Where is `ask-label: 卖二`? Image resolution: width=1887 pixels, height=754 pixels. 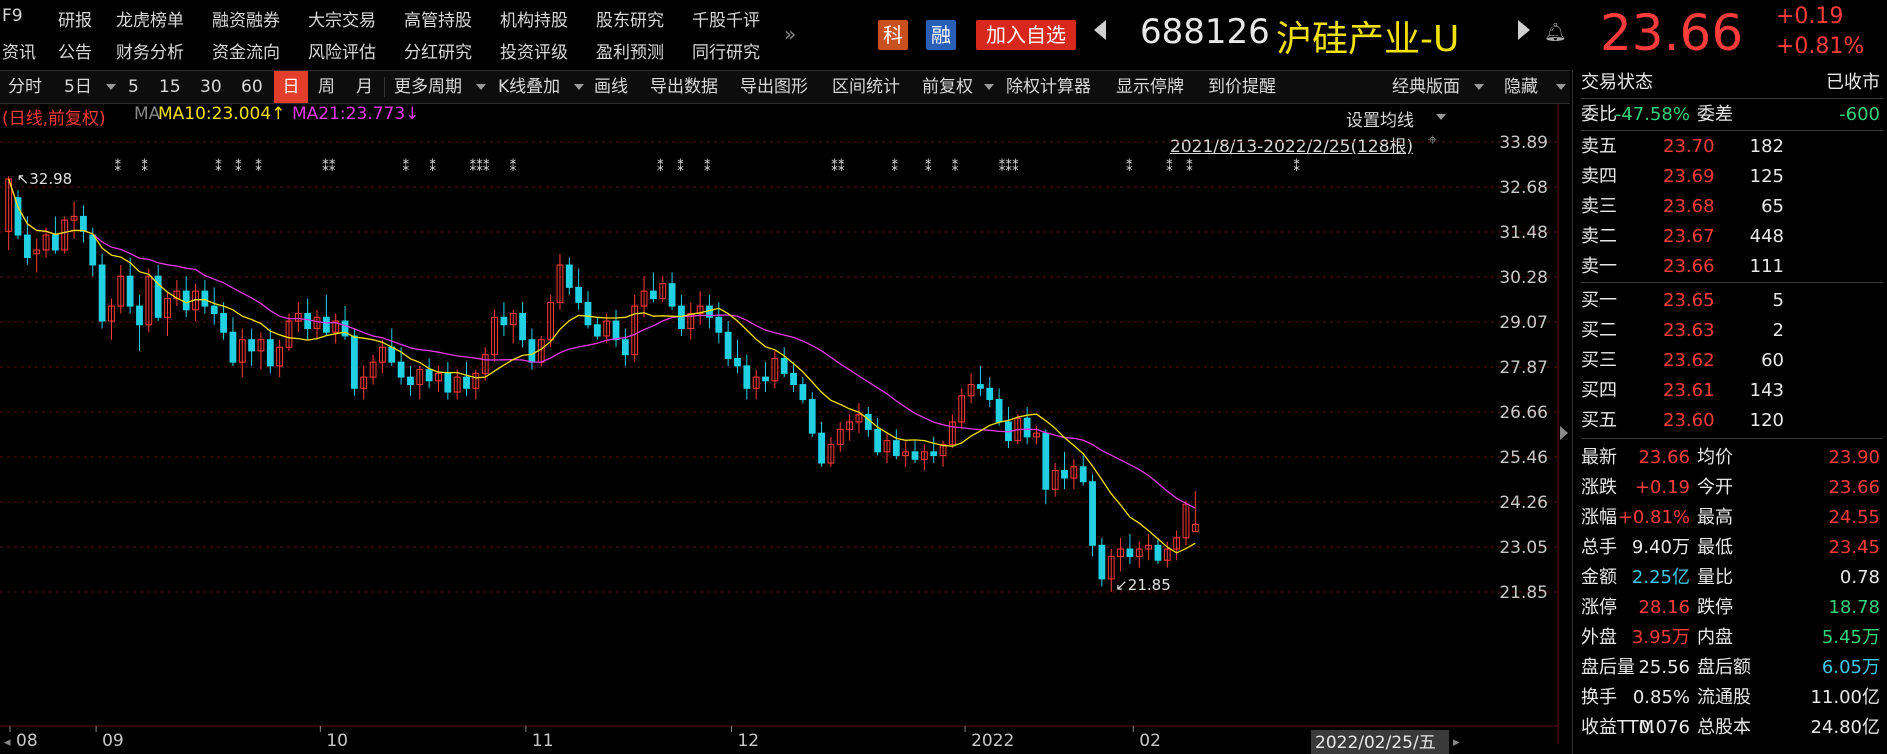 ask-label: 卖二 is located at coordinates (1599, 236).